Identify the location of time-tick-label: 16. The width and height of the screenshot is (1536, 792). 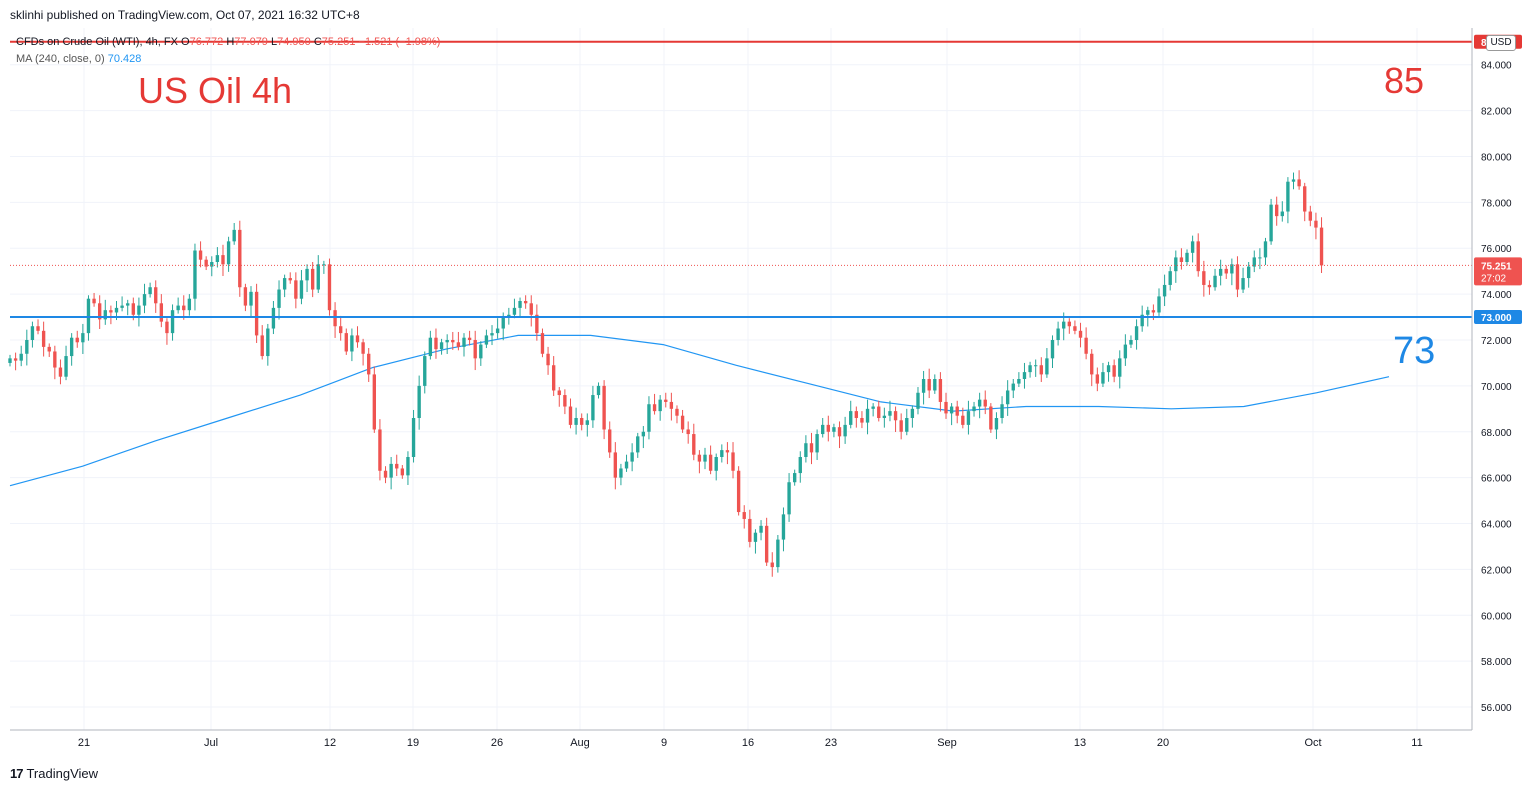
(748, 743).